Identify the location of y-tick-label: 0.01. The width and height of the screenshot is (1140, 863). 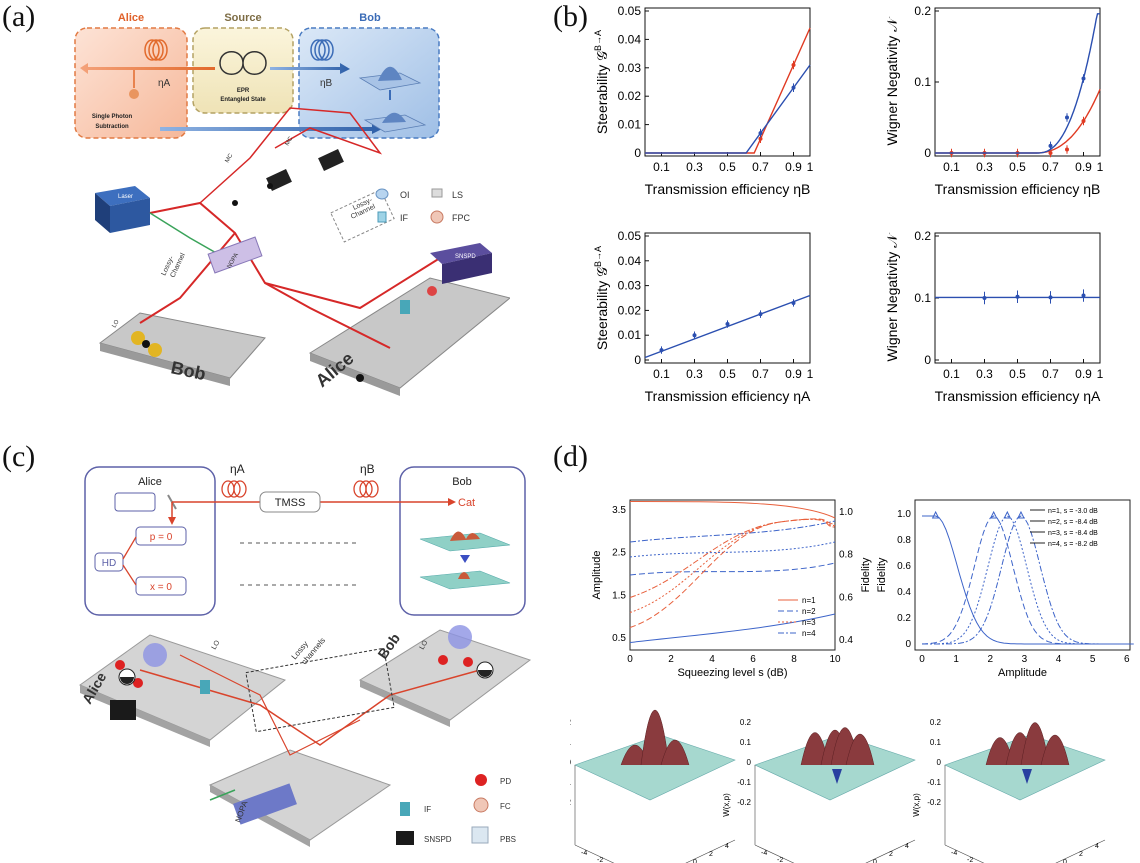
(630, 335).